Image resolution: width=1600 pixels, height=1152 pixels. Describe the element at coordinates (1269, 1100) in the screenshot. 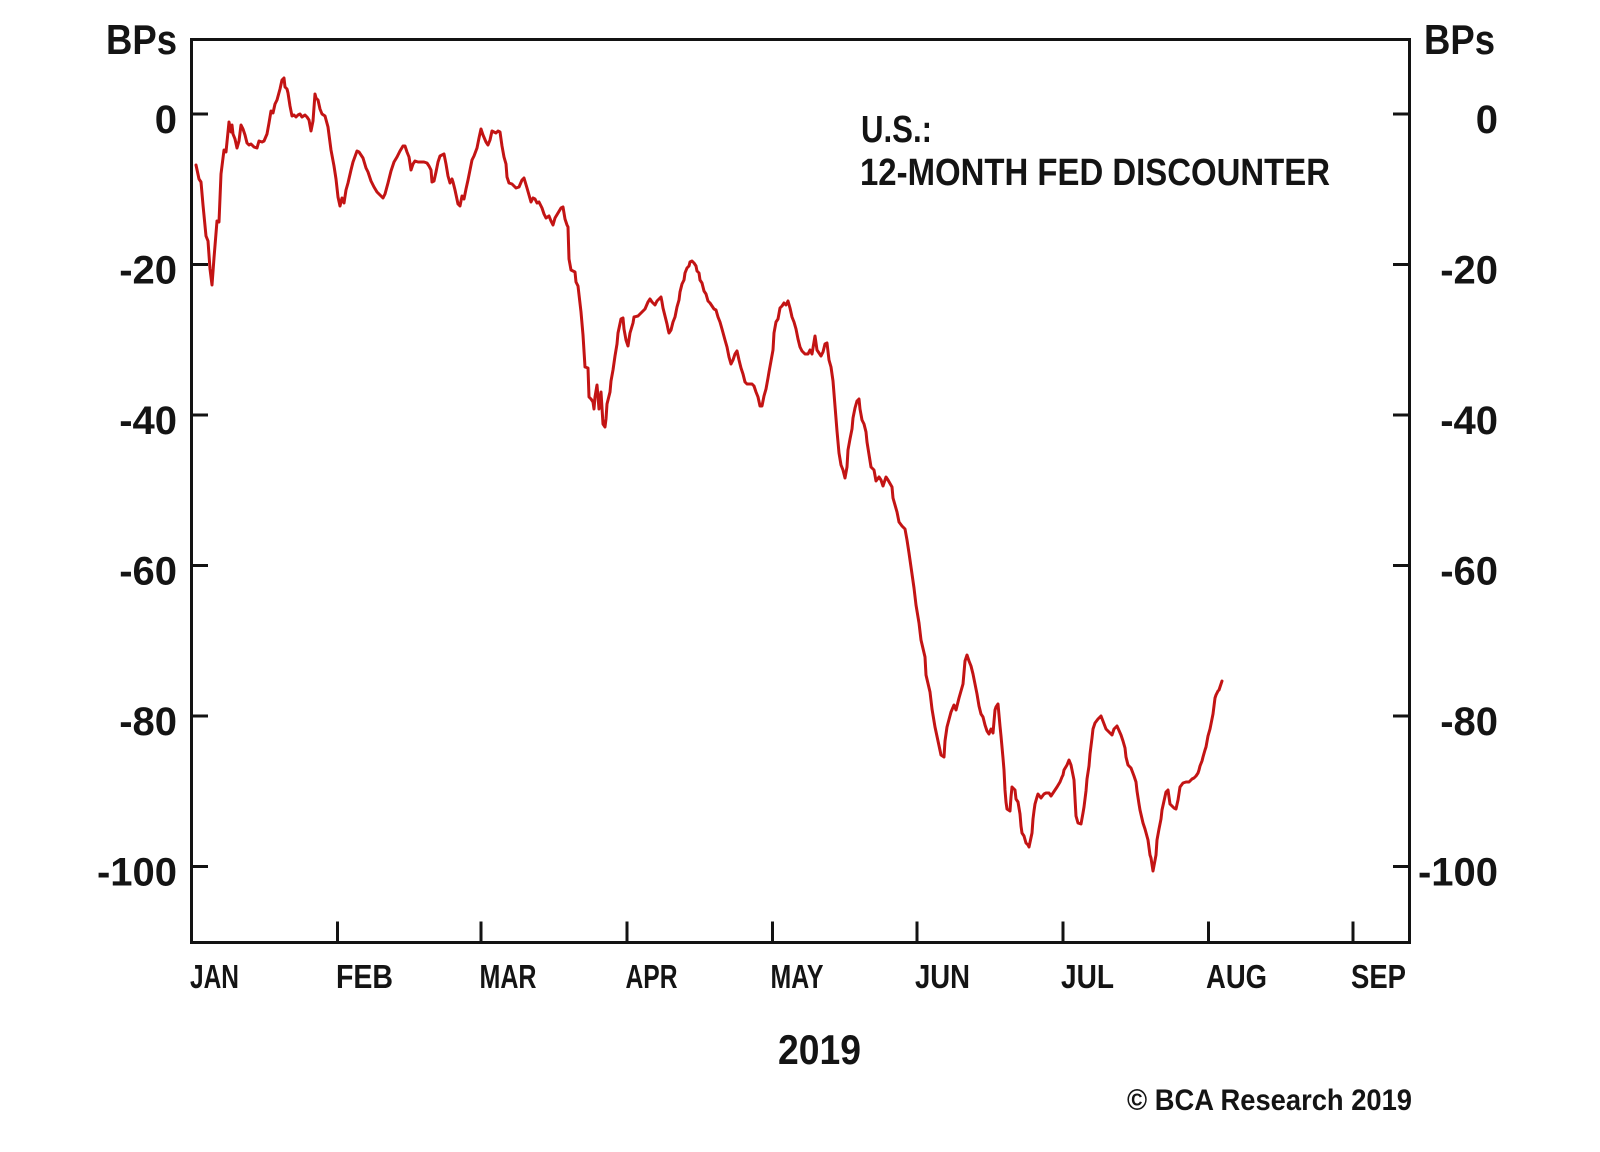

I see `svg-text: © BCA Research 2019` at that location.